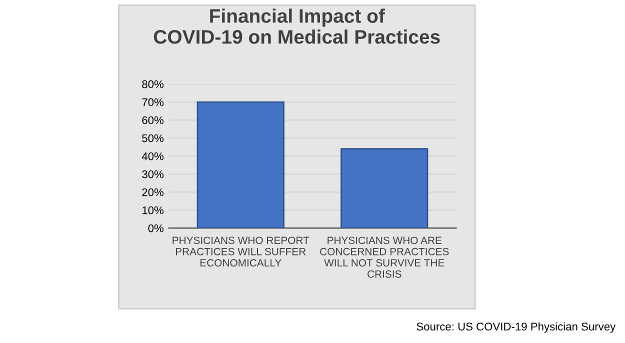  What do you see at coordinates (153, 102) in the screenshot?
I see `y-tick-label: 70%` at bounding box center [153, 102].